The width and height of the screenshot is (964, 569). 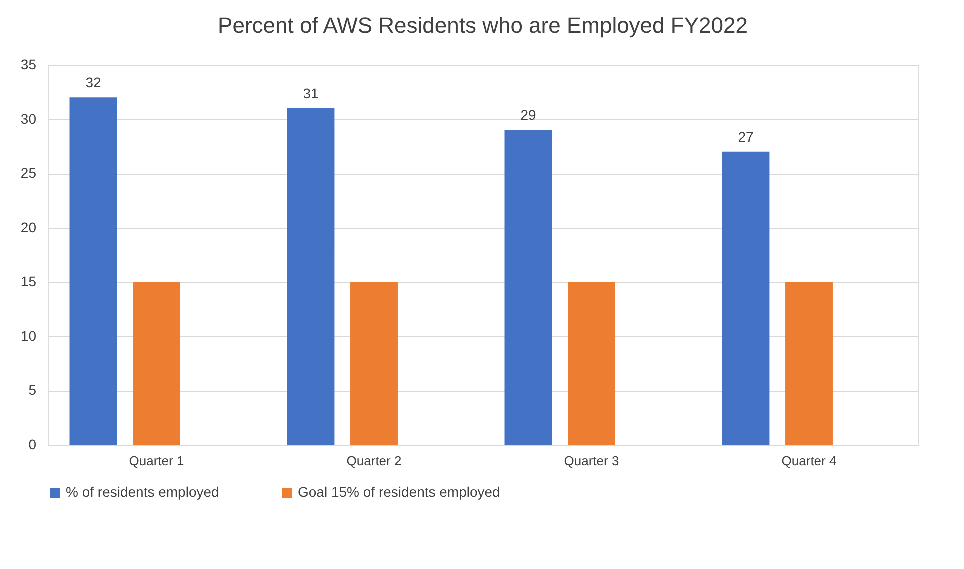 What do you see at coordinates (32, 444) in the screenshot?
I see `y-tick-label: 0` at bounding box center [32, 444].